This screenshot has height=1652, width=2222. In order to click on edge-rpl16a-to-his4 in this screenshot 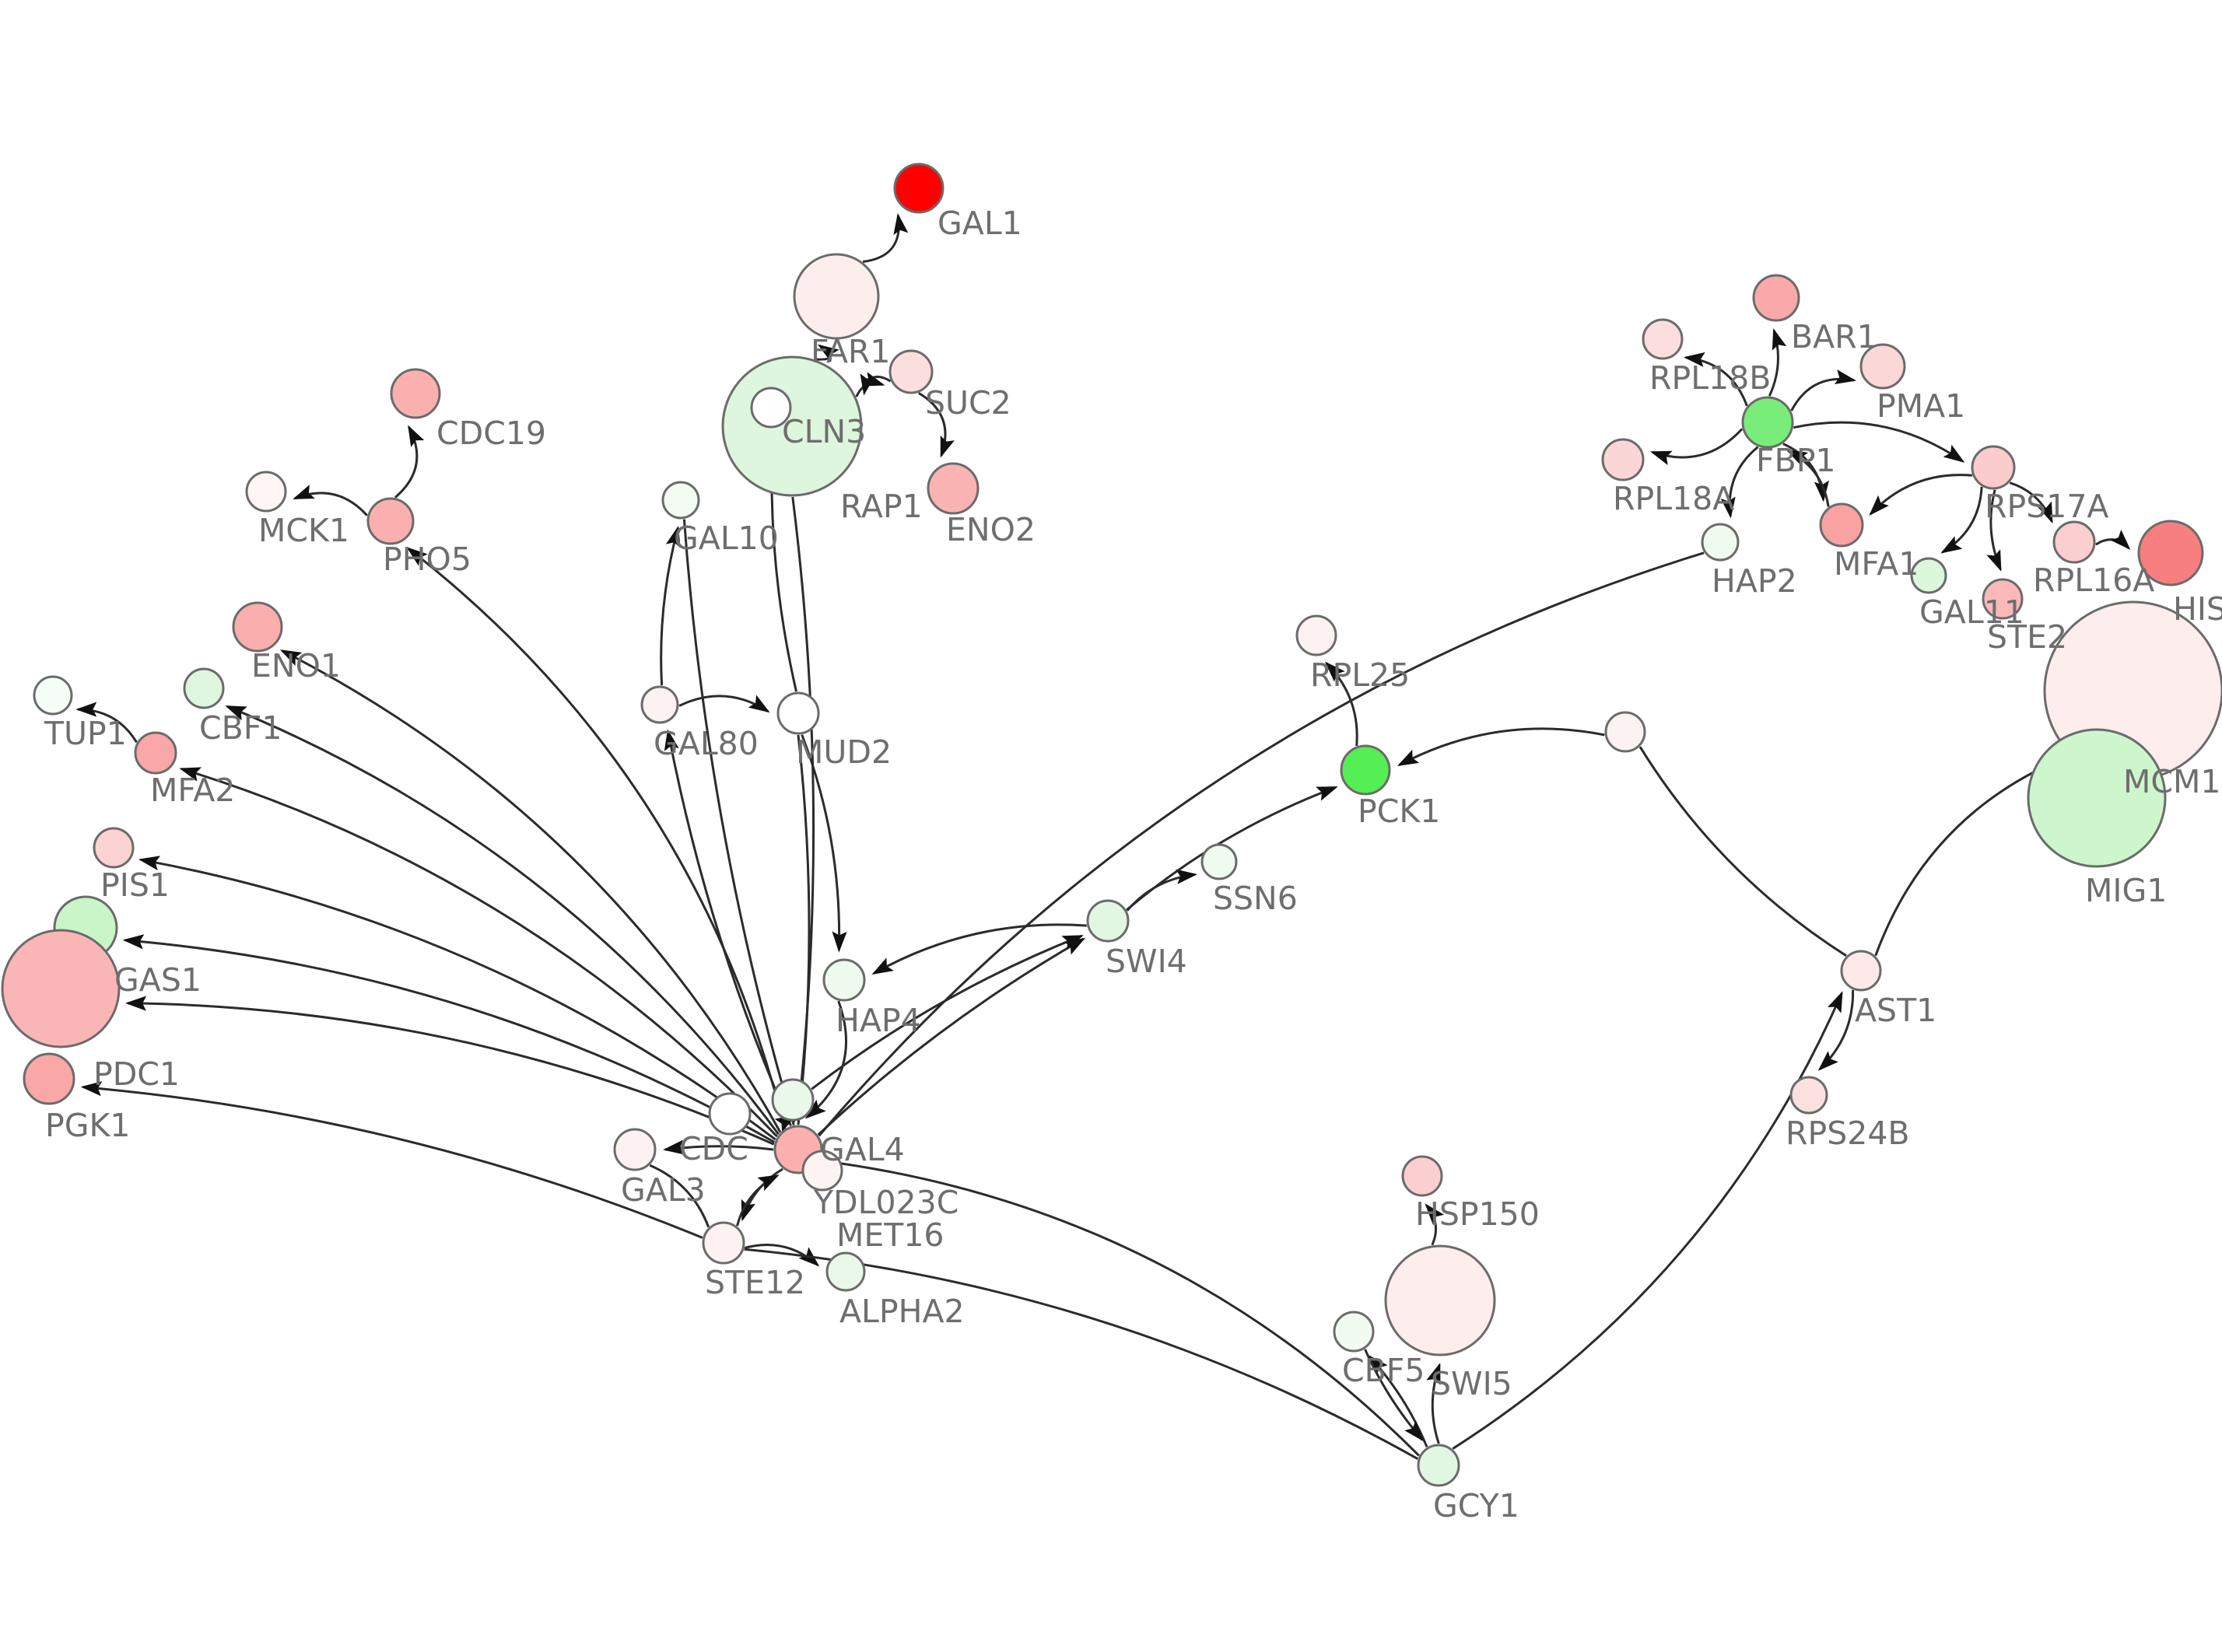, I will do `click(2112, 540)`.